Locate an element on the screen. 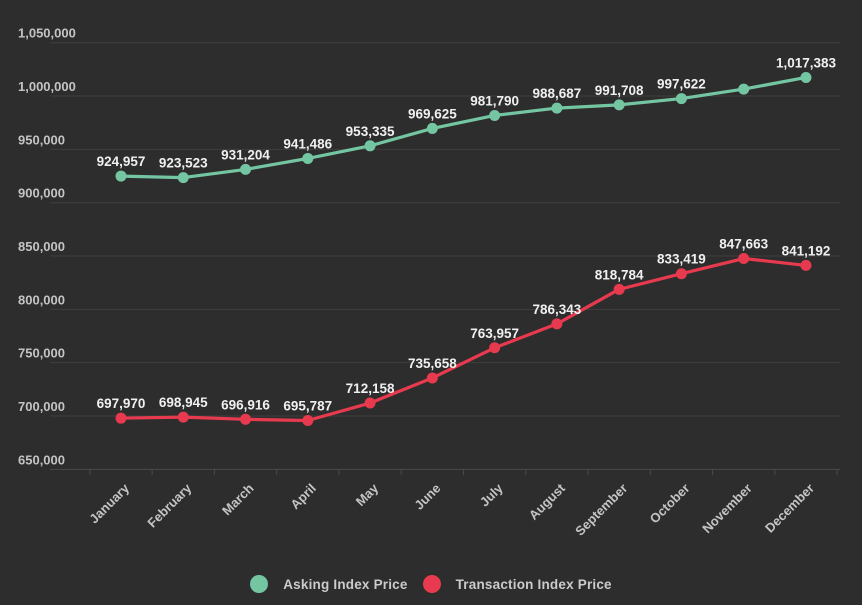 The image size is (862, 605). x-axis-label-june: June is located at coordinates (427, 497).